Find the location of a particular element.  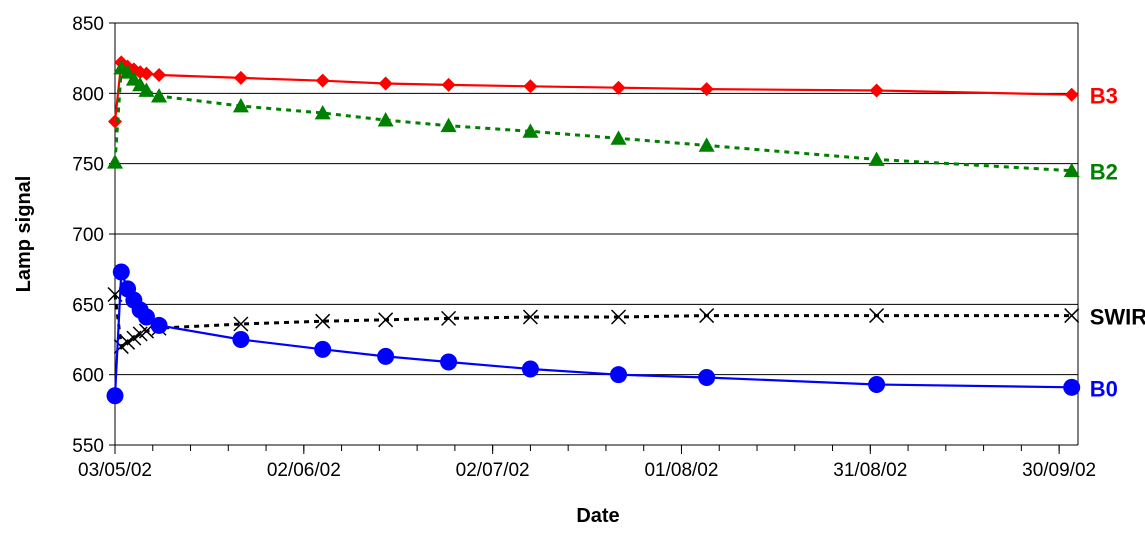

series-line-swir is located at coordinates (592, 322).